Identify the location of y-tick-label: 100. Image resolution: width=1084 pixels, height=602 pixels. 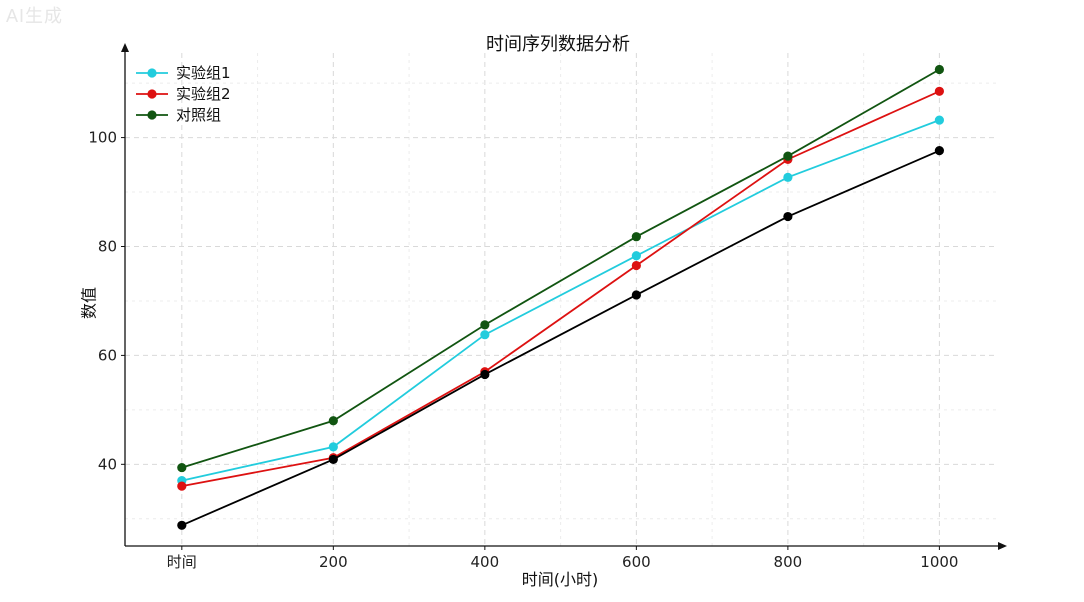
(102, 138).